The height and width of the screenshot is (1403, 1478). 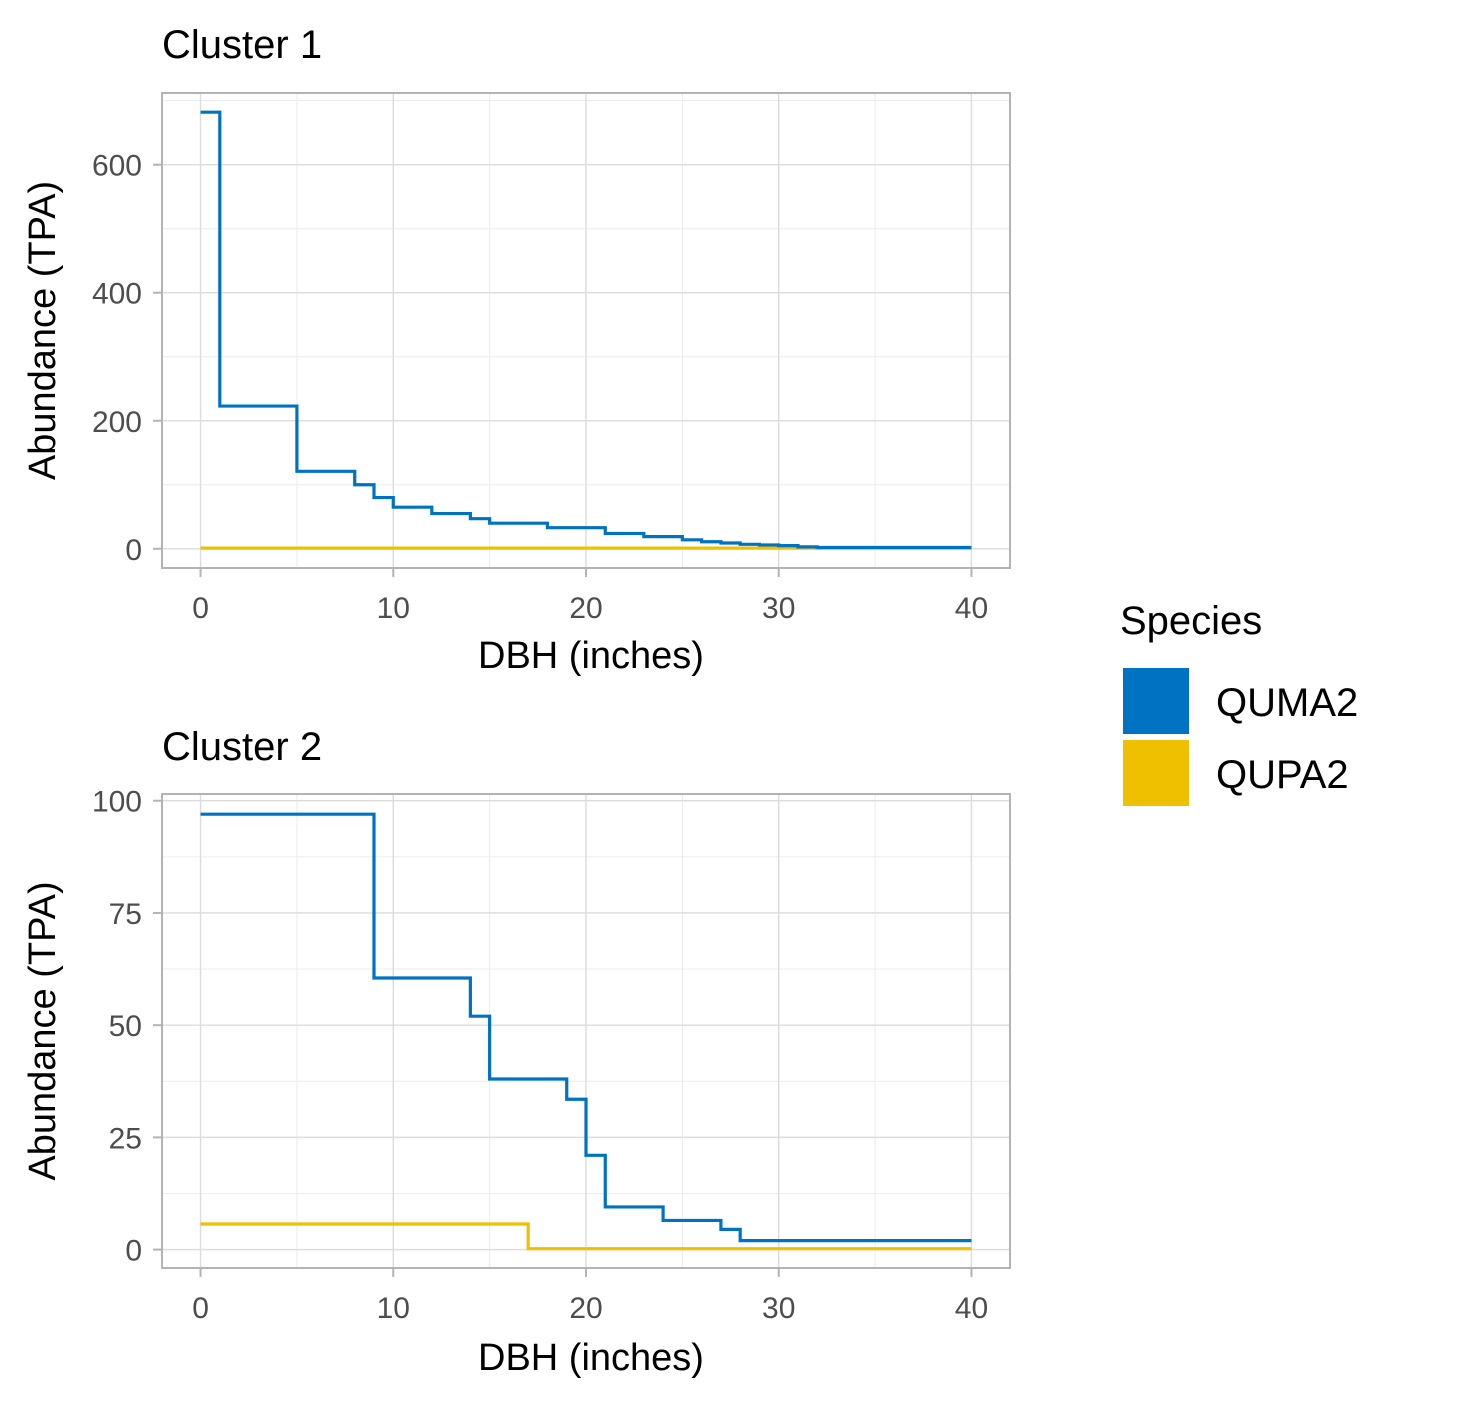 I want to click on y-tick-label: 400, so click(x=117, y=294).